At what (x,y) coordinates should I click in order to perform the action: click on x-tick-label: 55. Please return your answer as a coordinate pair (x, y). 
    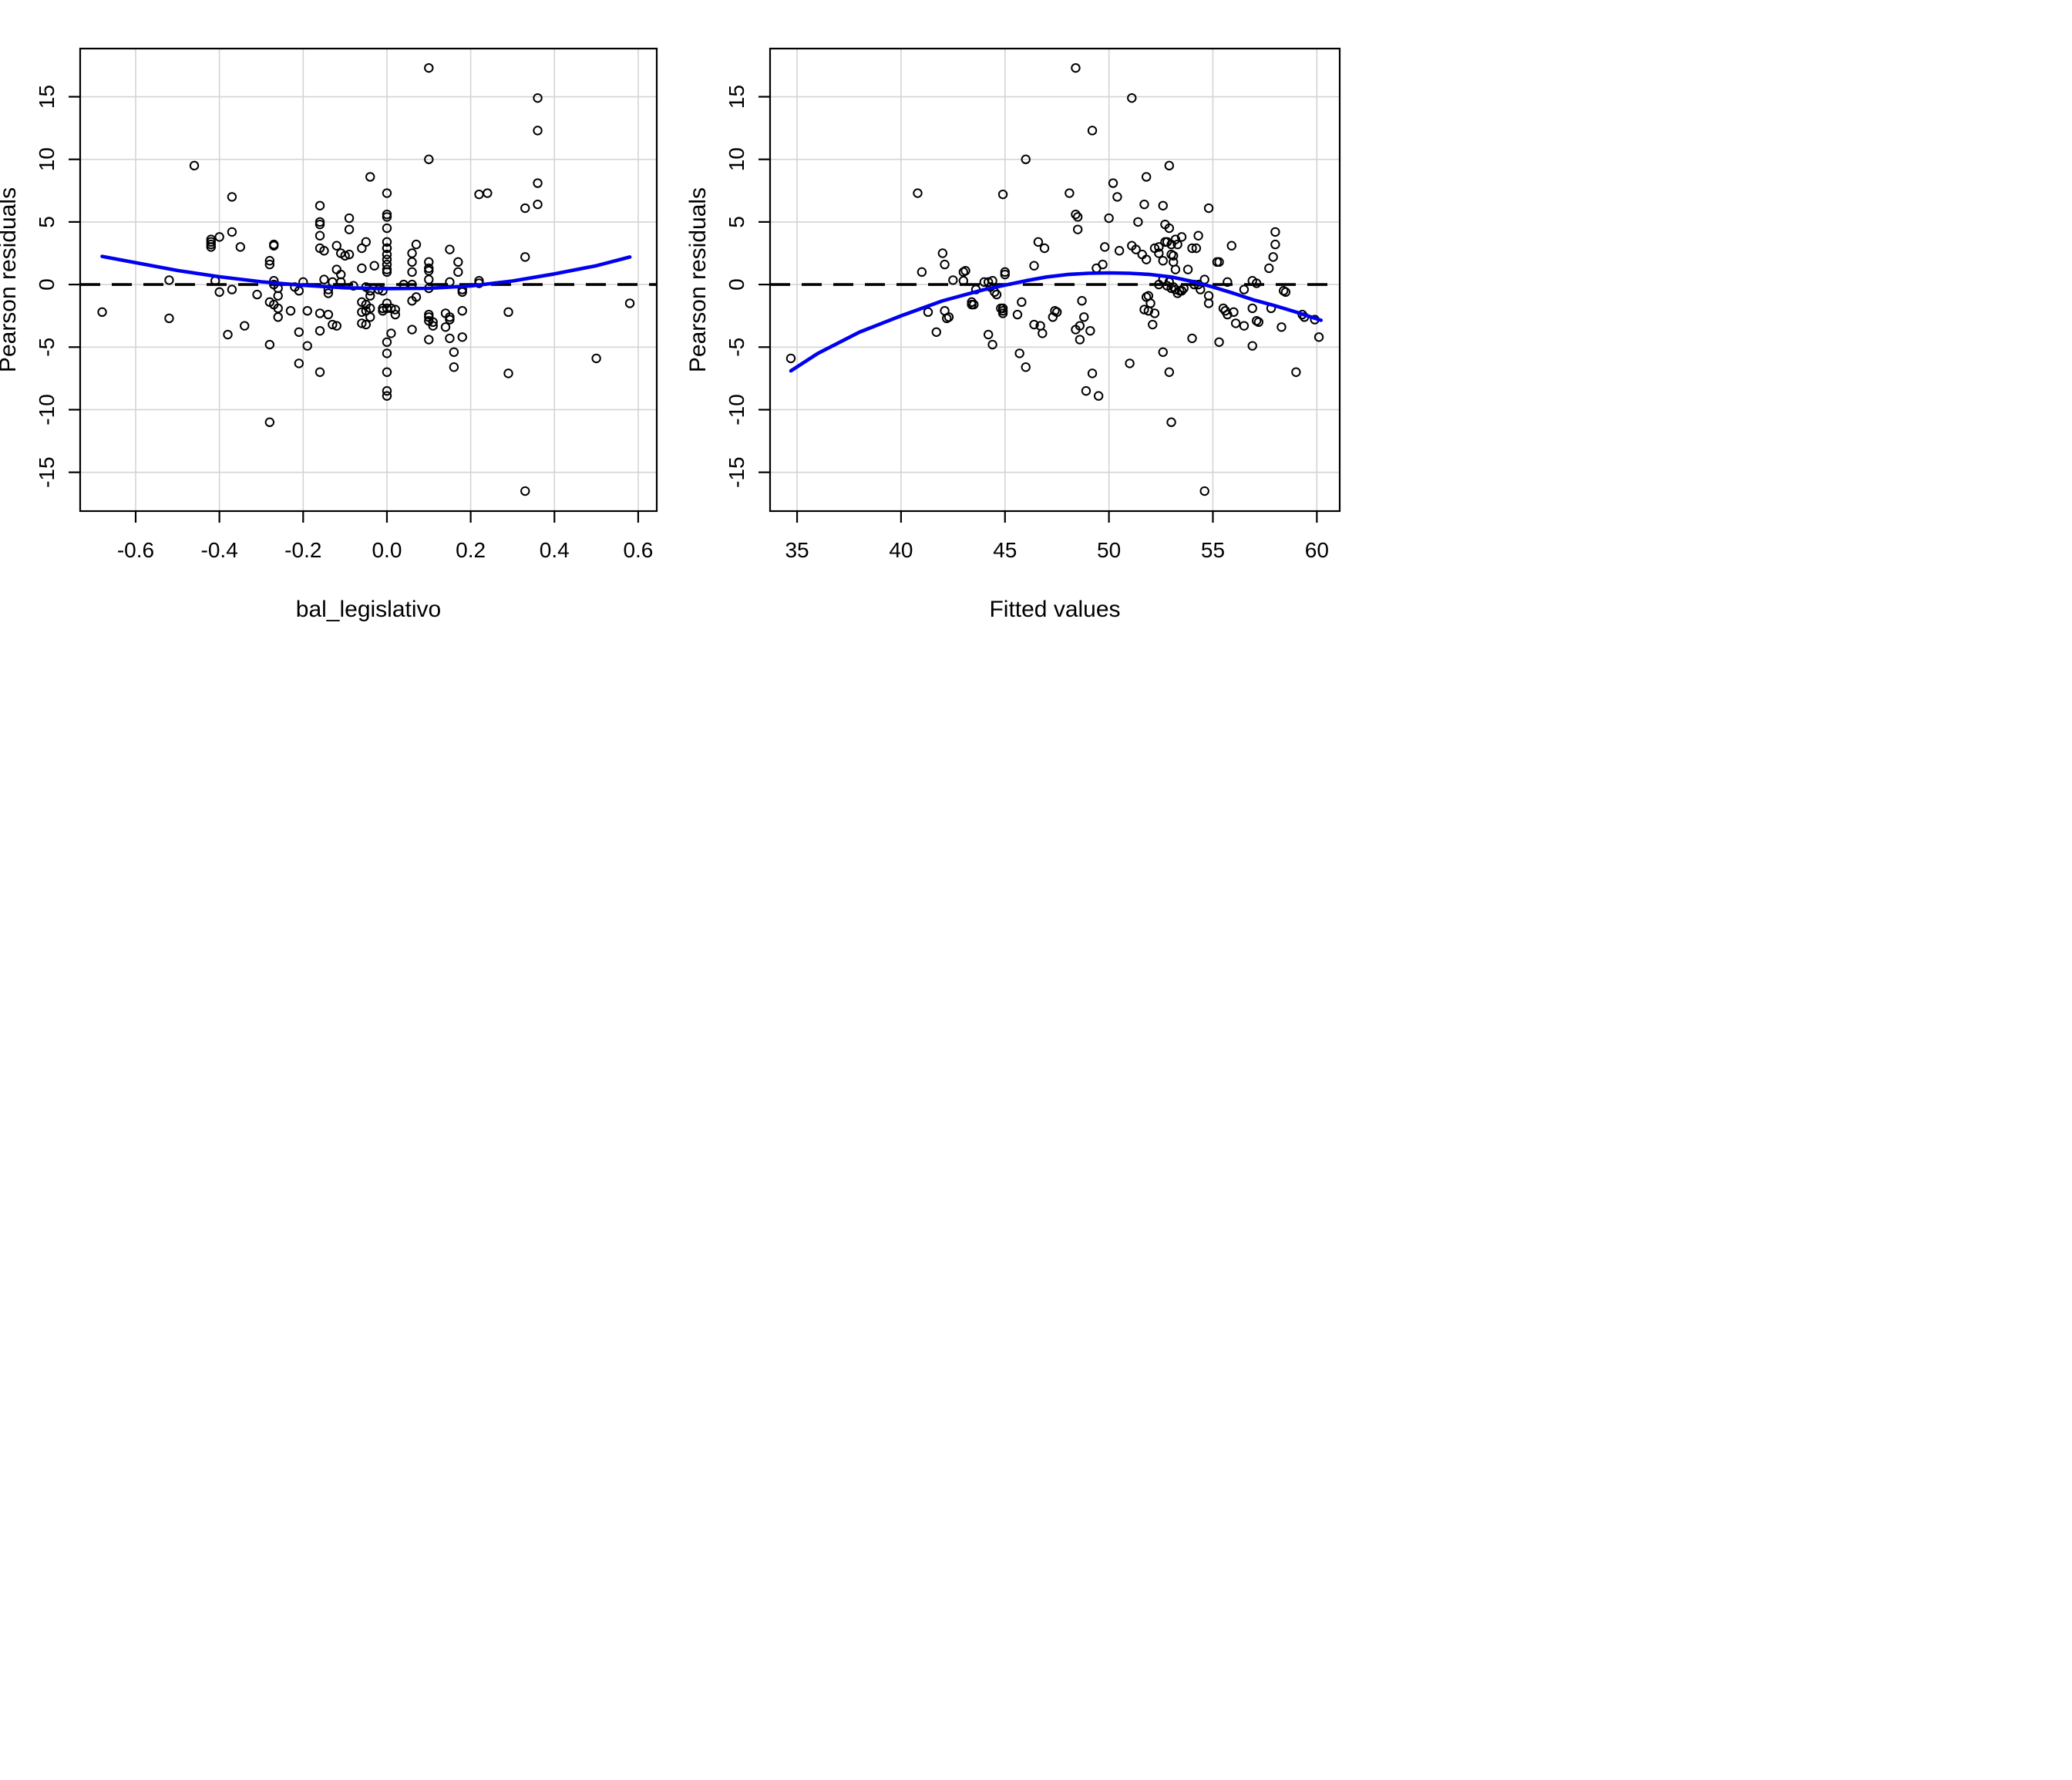
    Looking at the image, I should click on (1213, 550).